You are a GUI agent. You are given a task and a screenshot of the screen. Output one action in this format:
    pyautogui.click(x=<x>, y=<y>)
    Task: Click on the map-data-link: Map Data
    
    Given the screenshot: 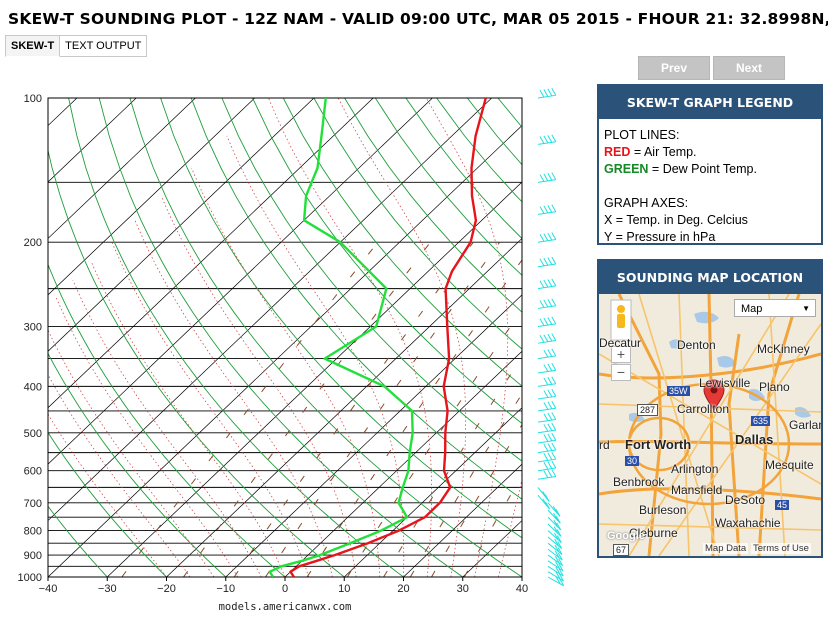 What is the action you would take?
    pyautogui.click(x=726, y=548)
    